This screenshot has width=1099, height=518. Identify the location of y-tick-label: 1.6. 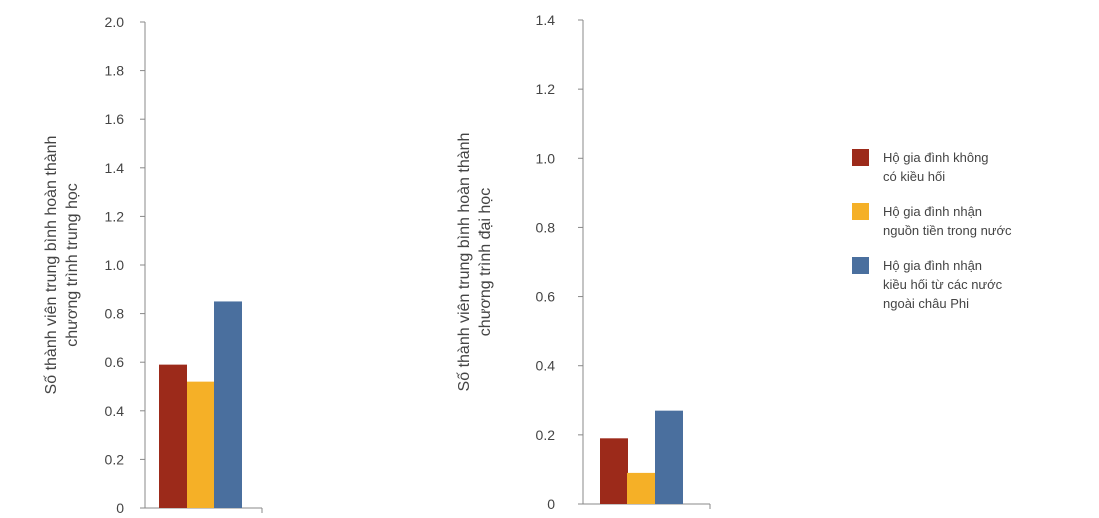
(115, 119).